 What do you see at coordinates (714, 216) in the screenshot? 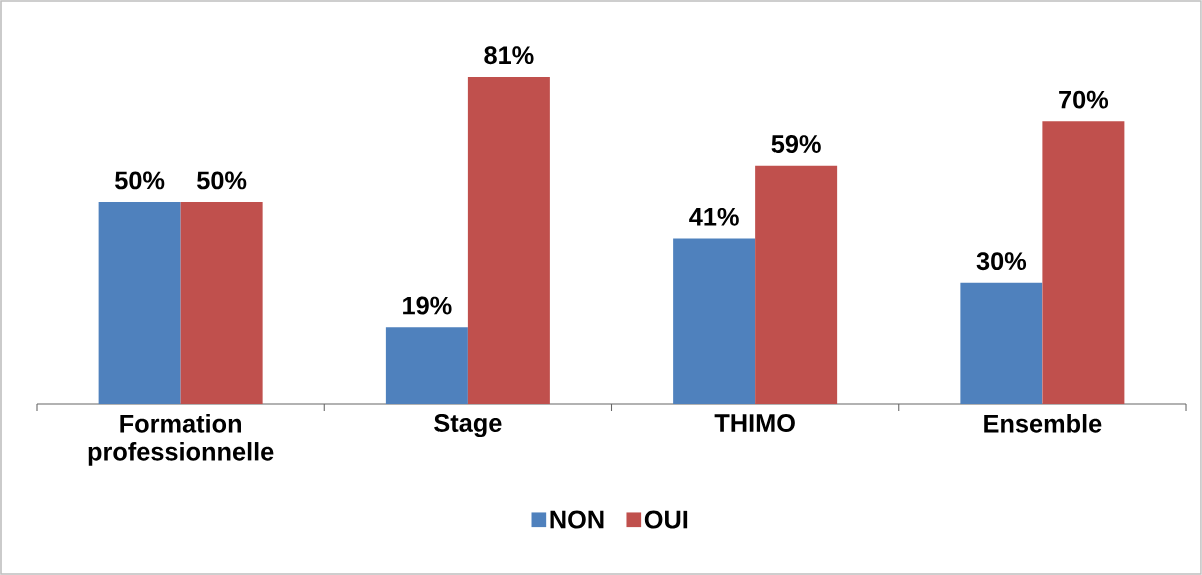
I see `data-label: 41%` at bounding box center [714, 216].